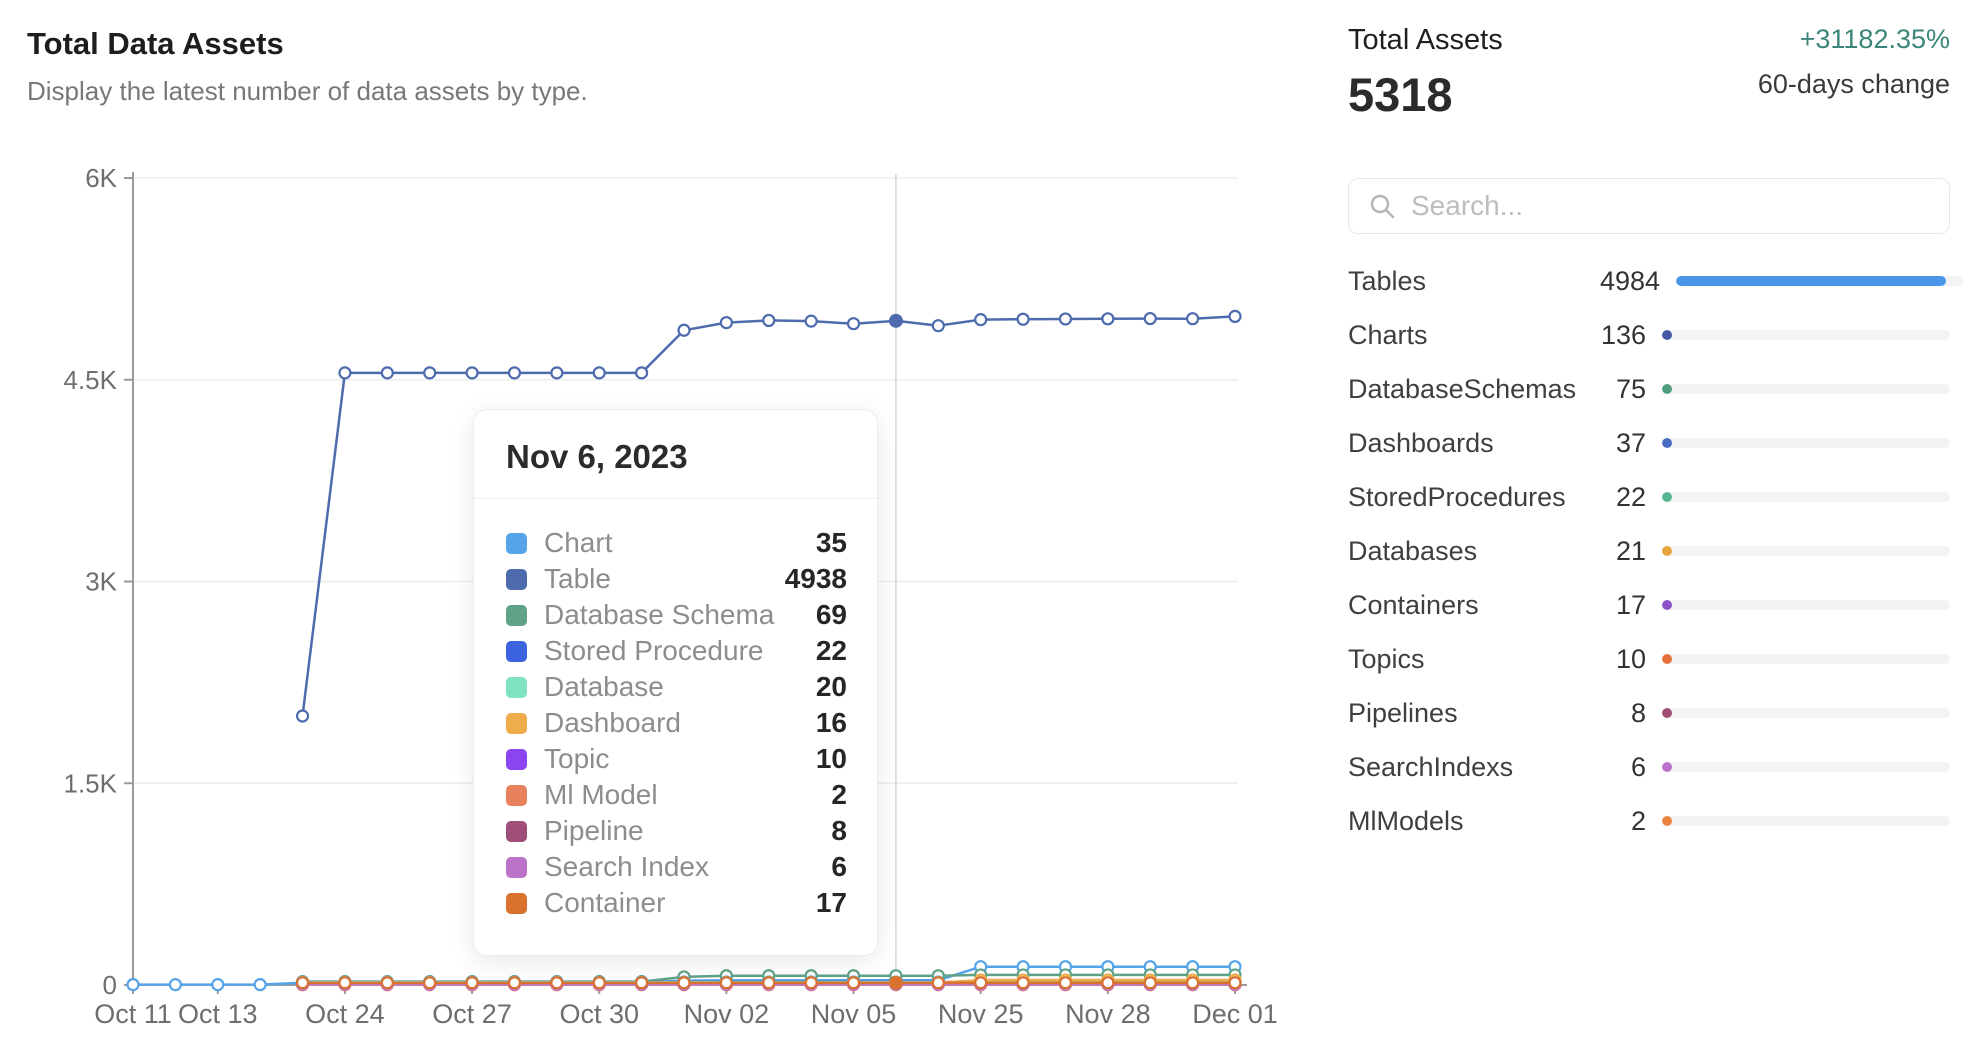  Describe the element at coordinates (676, 543) in the screenshot. I see `tooltip-row: Chart 35` at that location.